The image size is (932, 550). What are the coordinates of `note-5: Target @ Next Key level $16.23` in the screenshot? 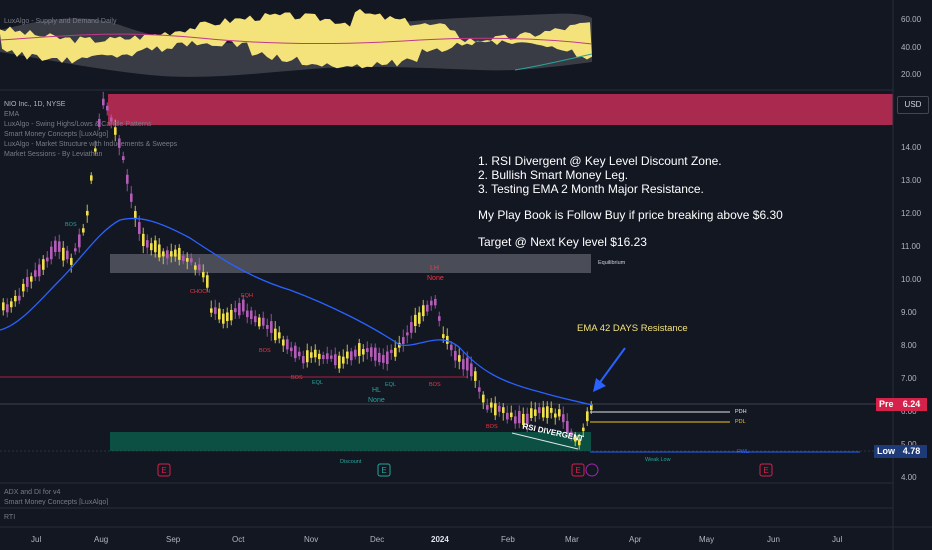 It's located at (562, 242).